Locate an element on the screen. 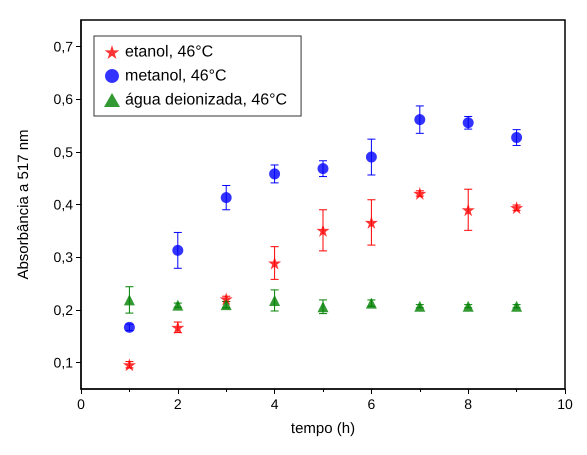 This screenshot has height=455, width=587. y-tick-label: 0,4 is located at coordinates (64, 204).